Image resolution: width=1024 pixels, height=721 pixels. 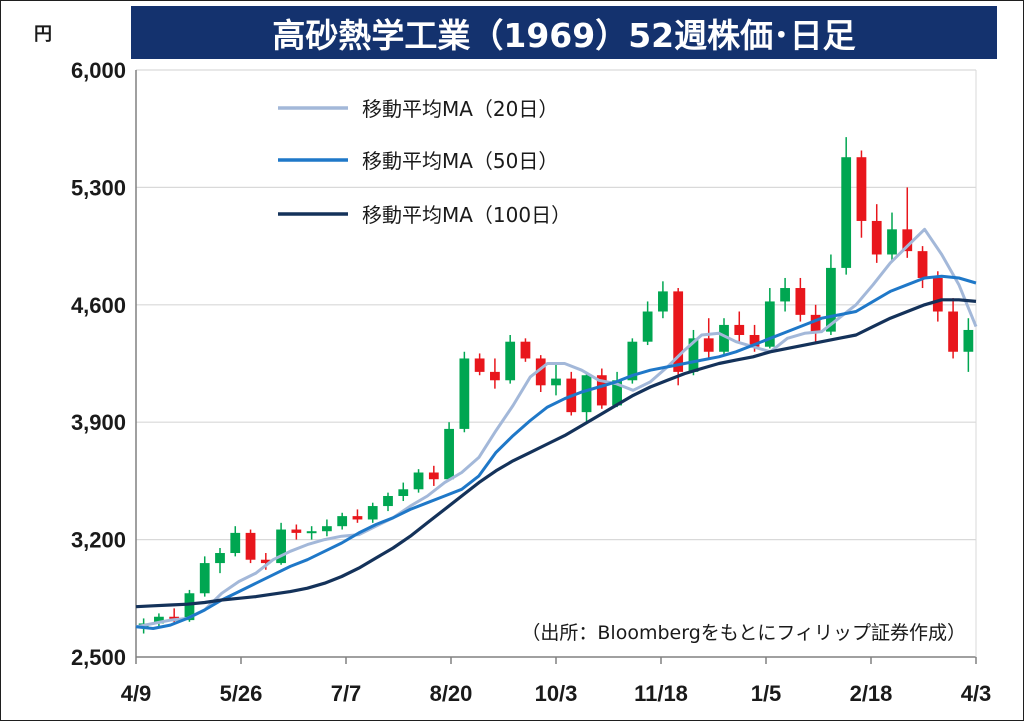 What do you see at coordinates (136, 693) in the screenshot?
I see `x-tick-label: 4/9` at bounding box center [136, 693].